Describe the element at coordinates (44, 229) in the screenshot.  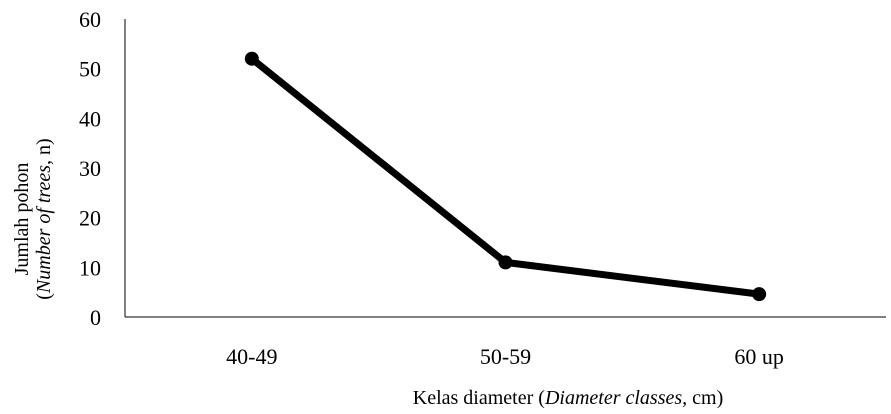
I see `y-axis-title-line2-italic: Number of trees` at that location.